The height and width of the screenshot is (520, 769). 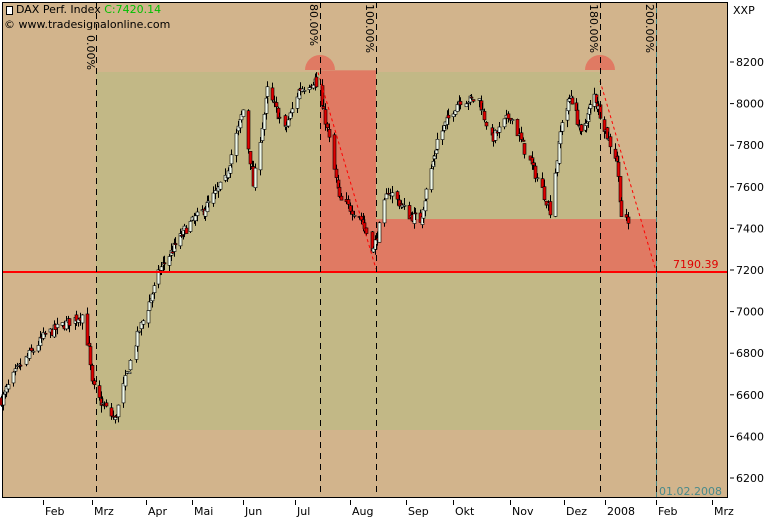 I want to click on cycle-label-200: 200.00%, so click(x=649, y=28).